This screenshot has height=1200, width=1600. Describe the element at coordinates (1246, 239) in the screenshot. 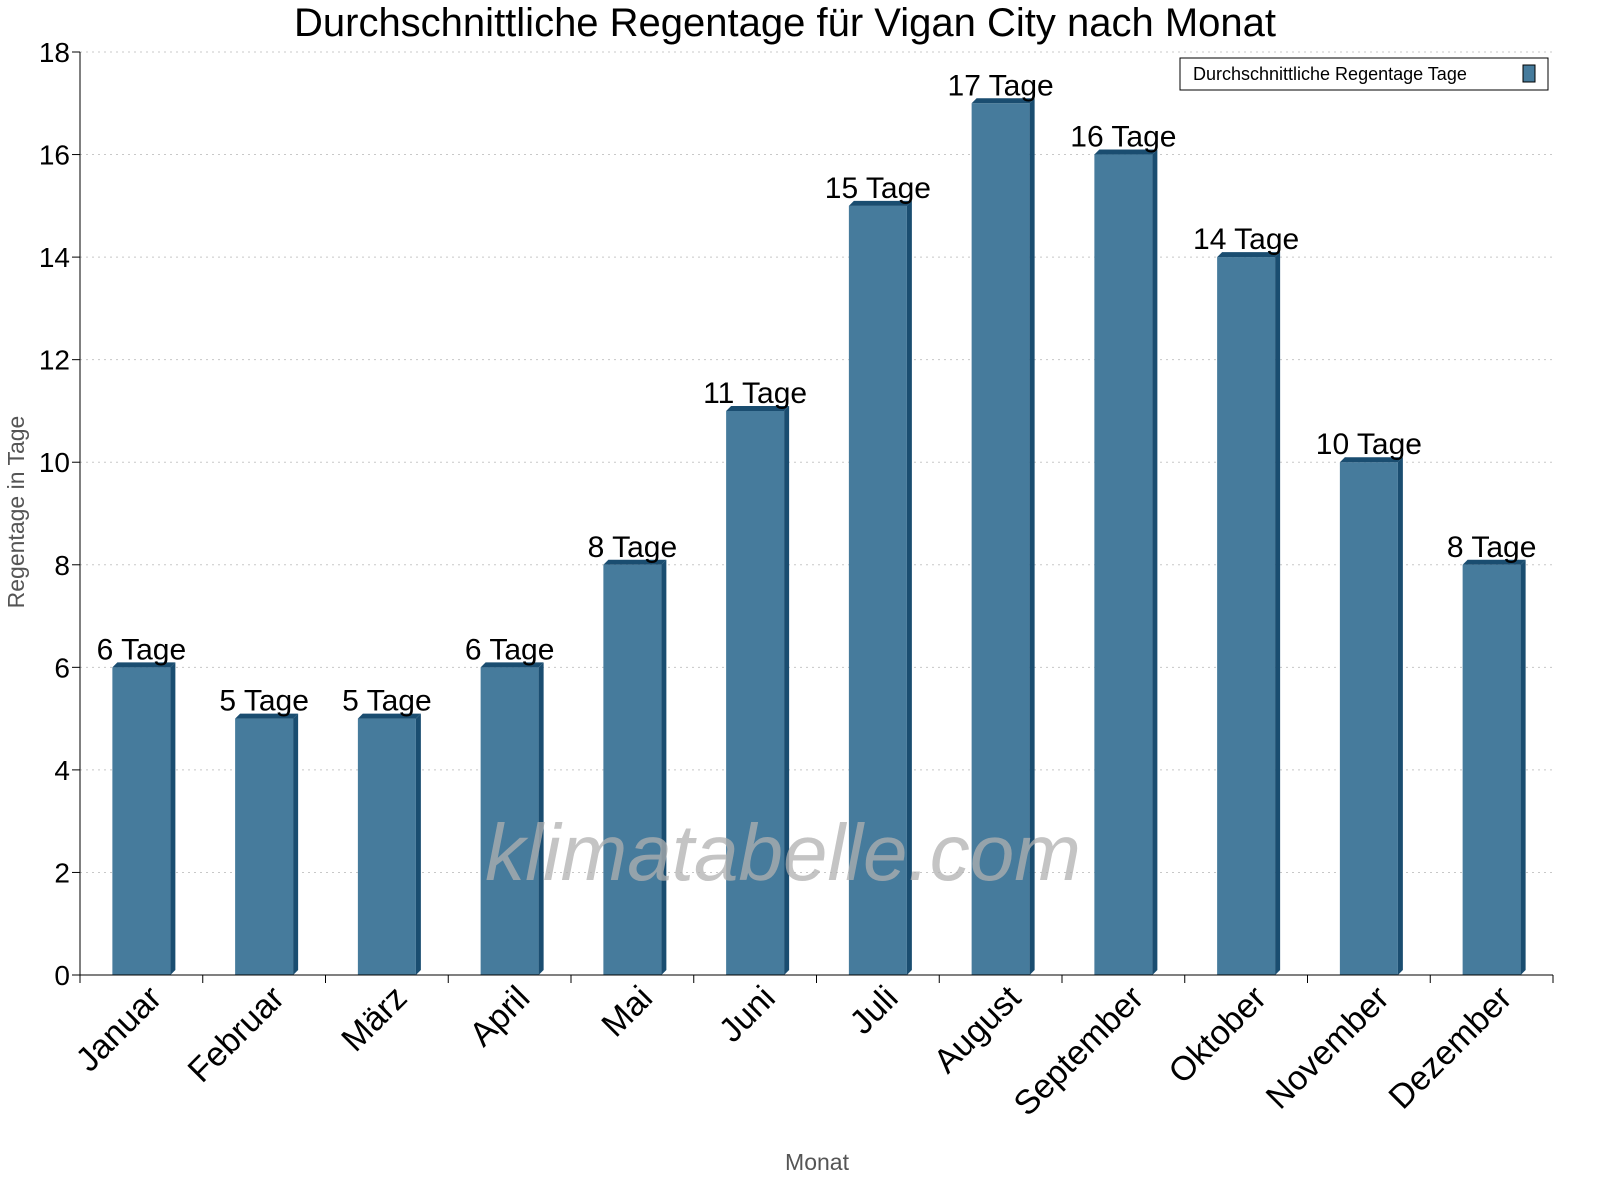

I see `data-label: 14 Tage` at that location.